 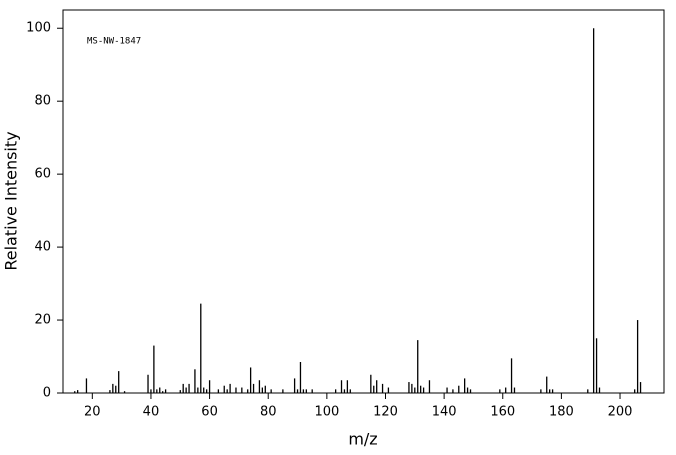 What do you see at coordinates (502, 412) in the screenshot?
I see `x-tick-label: 160` at bounding box center [502, 412].